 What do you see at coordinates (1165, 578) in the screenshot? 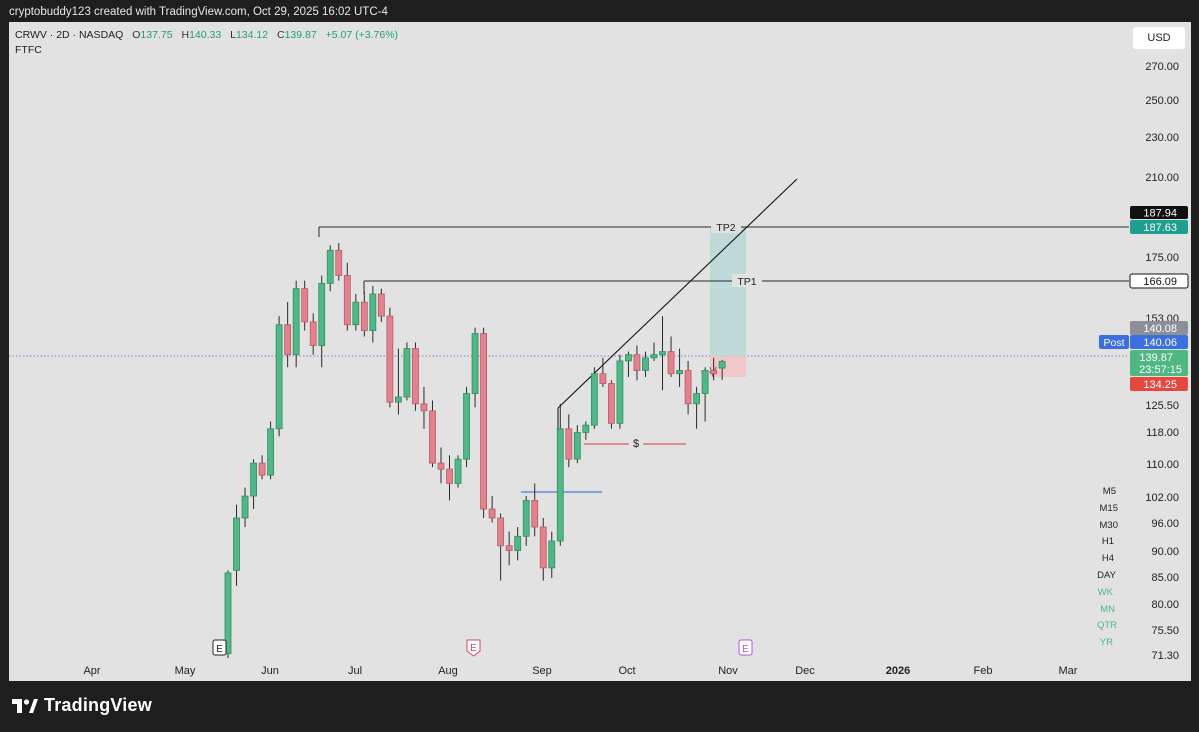
I see `price-tick: 85.00` at bounding box center [1165, 578].